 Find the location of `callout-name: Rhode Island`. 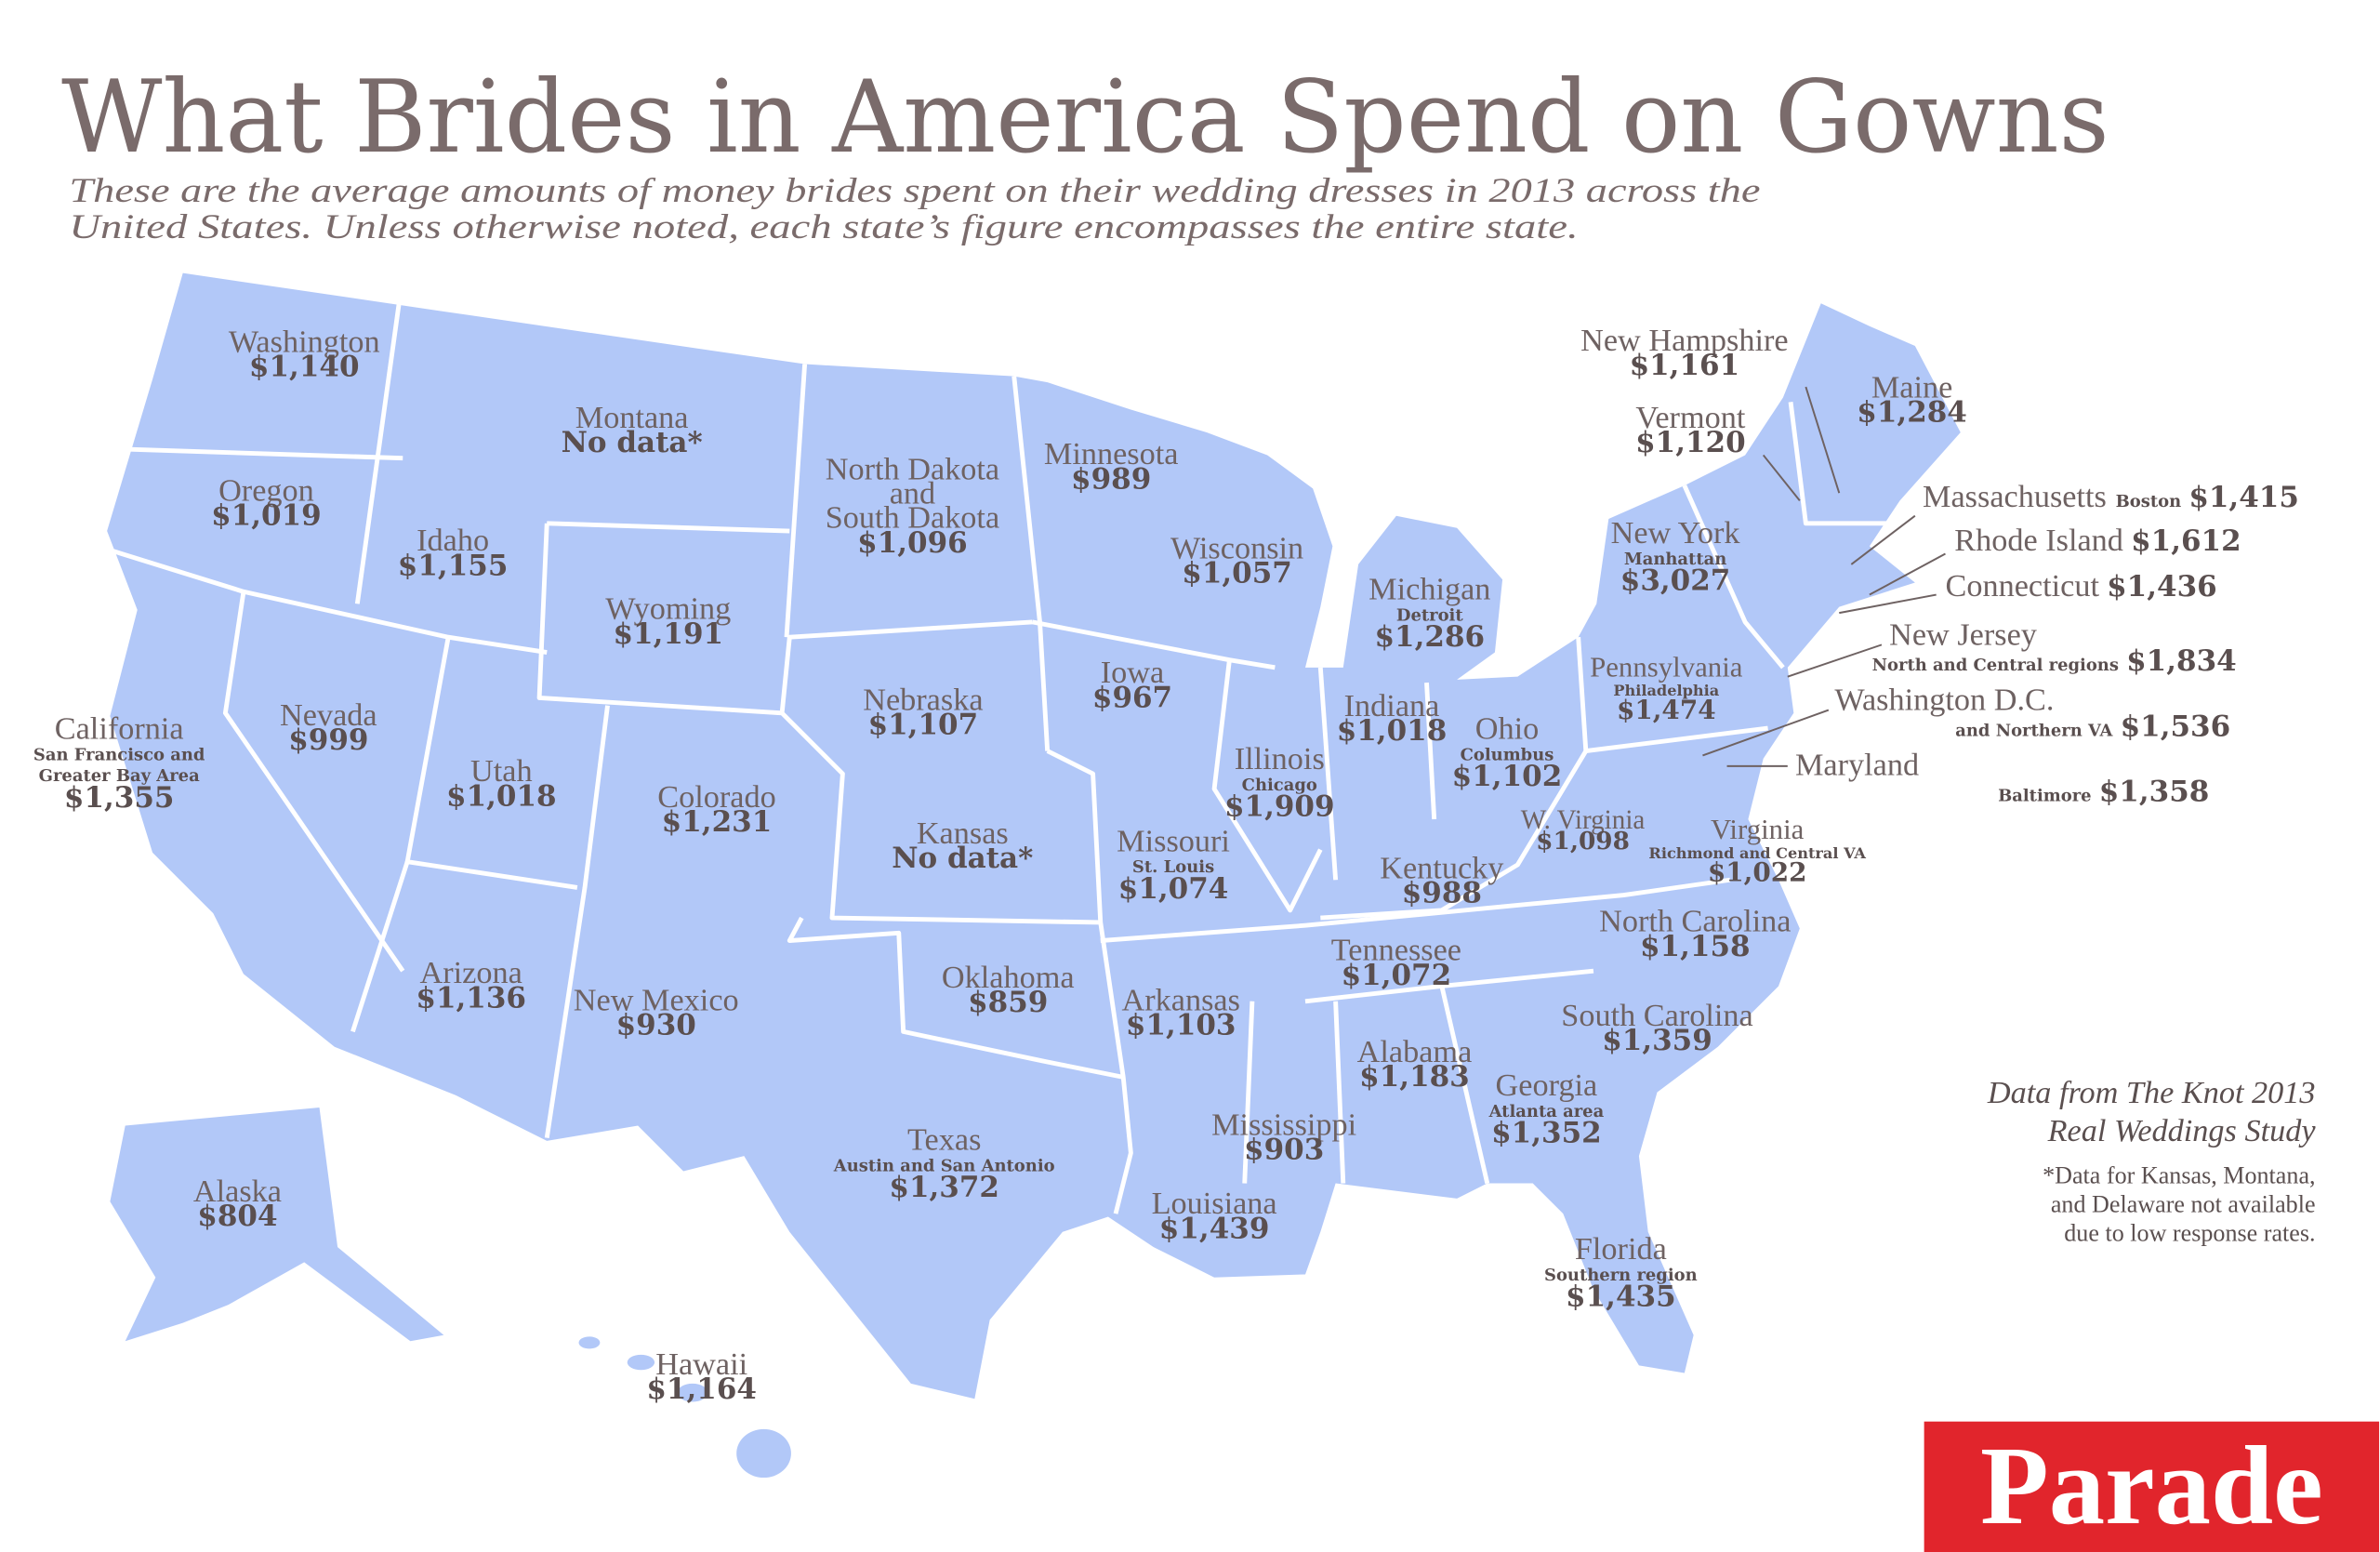

callout-name: Rhode Island is located at coordinates (2038, 540).